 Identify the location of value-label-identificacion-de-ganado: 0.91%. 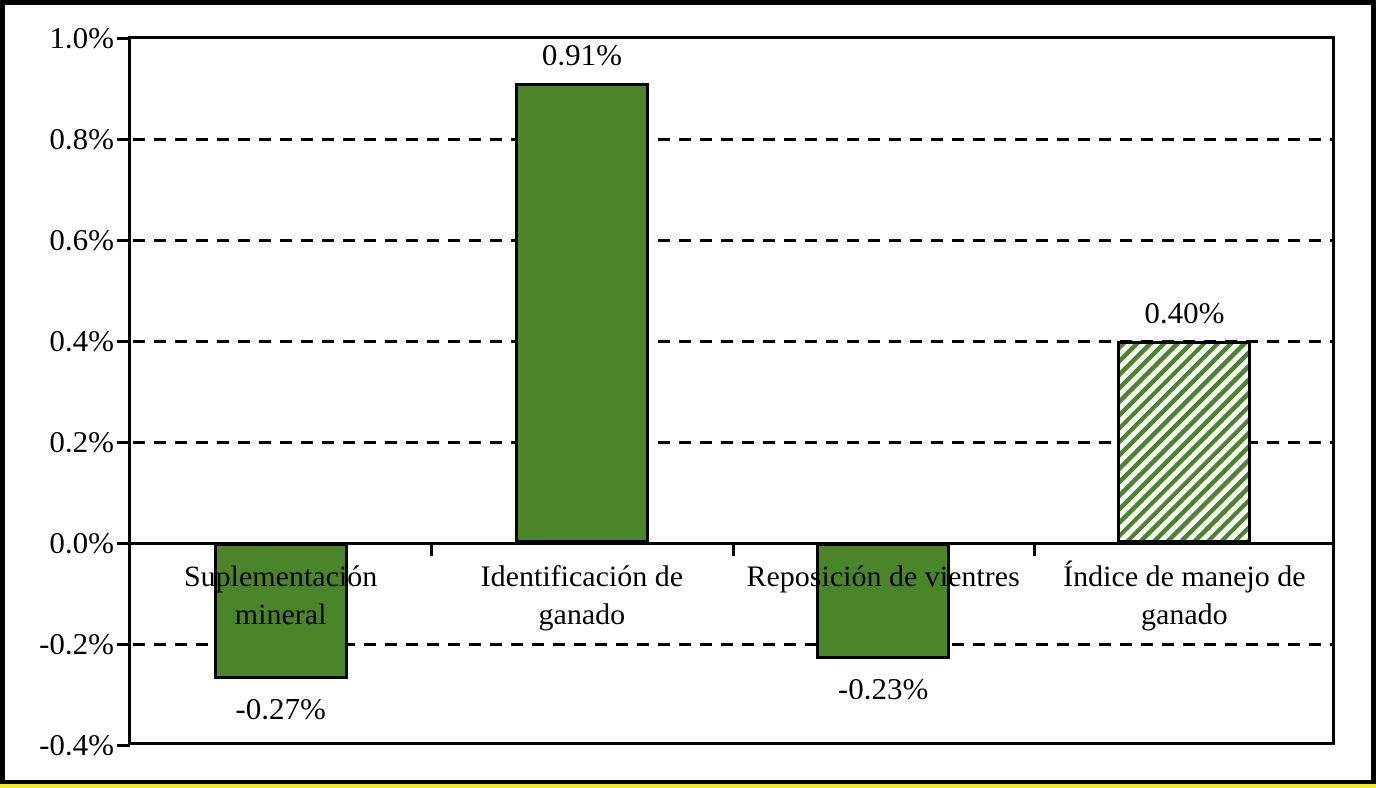
(581, 54).